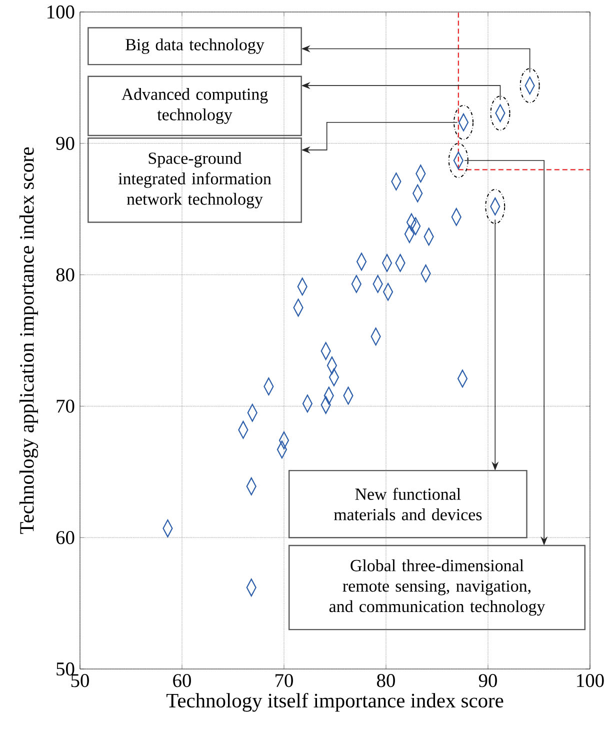  Describe the element at coordinates (65, 143) in the screenshot. I see `y-tick-label: 90` at that location.